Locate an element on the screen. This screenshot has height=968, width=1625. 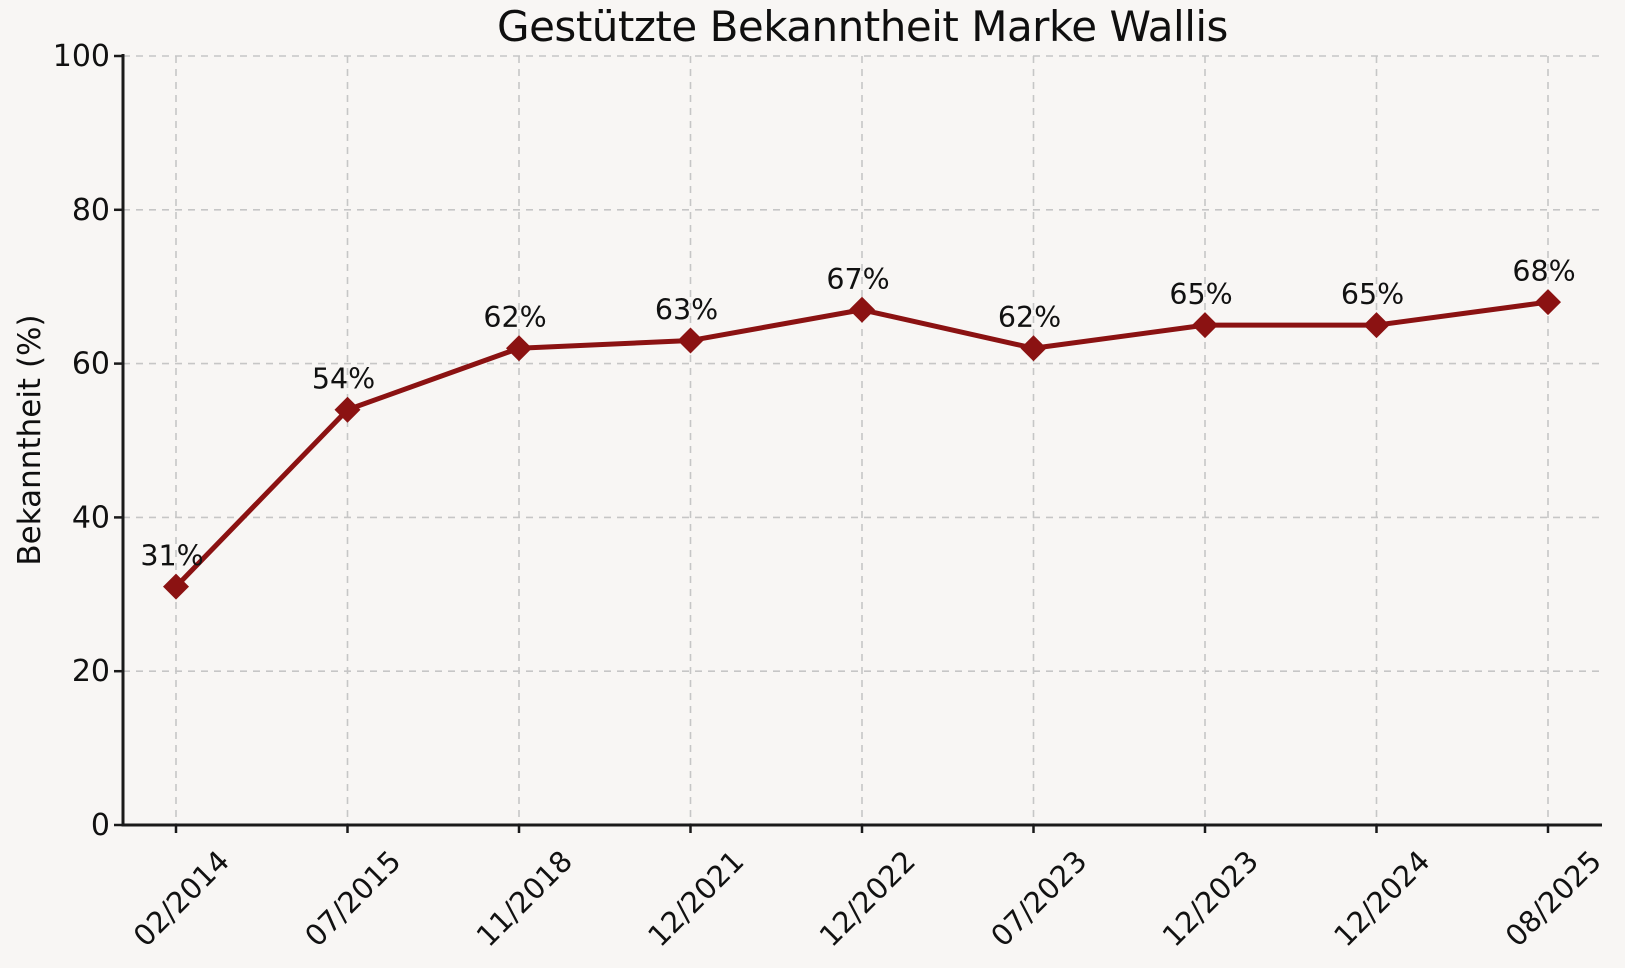
y-tick-label: 0 is located at coordinates (100, 825).